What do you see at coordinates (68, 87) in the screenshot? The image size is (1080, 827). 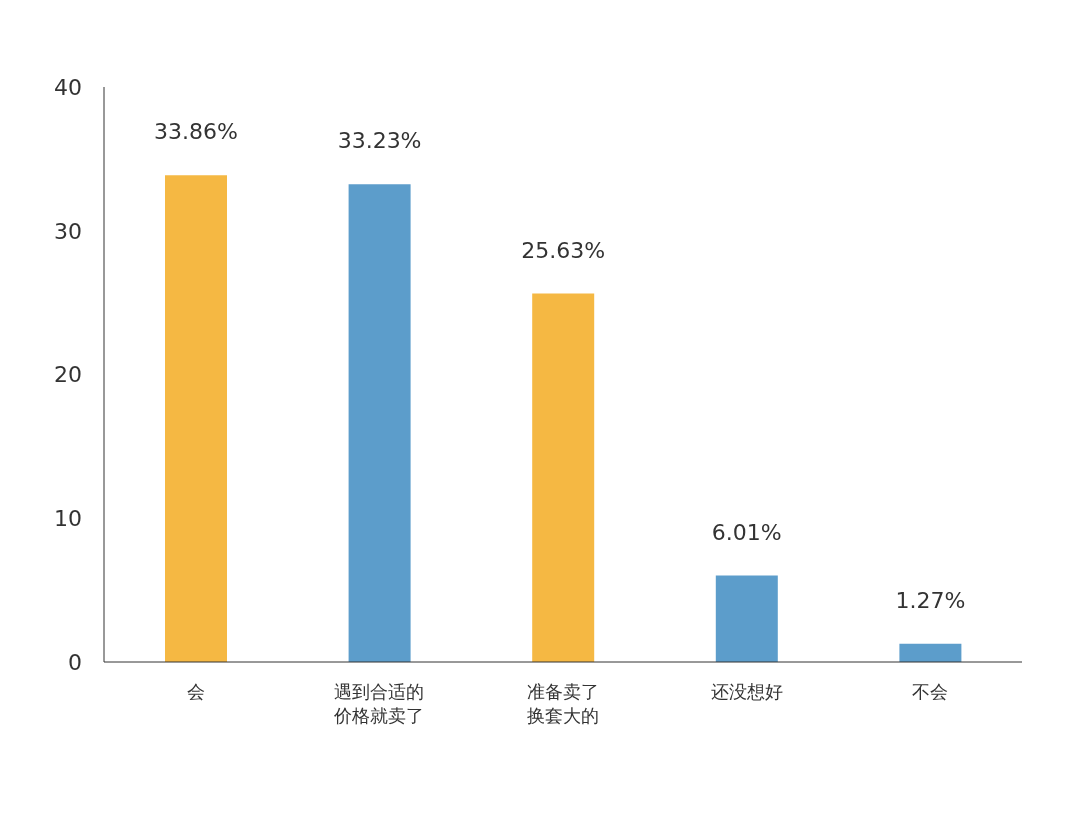 I see `y-tick-label: 40` at bounding box center [68, 87].